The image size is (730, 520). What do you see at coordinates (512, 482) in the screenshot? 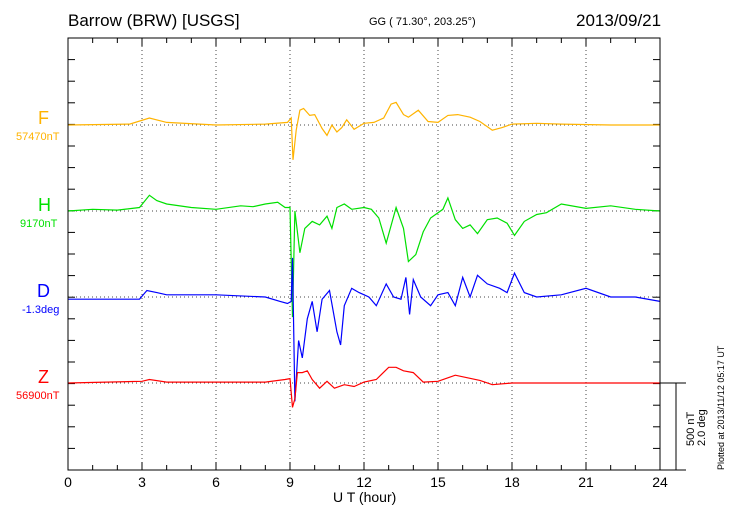
I see `x-tick-label: 18` at bounding box center [512, 482].